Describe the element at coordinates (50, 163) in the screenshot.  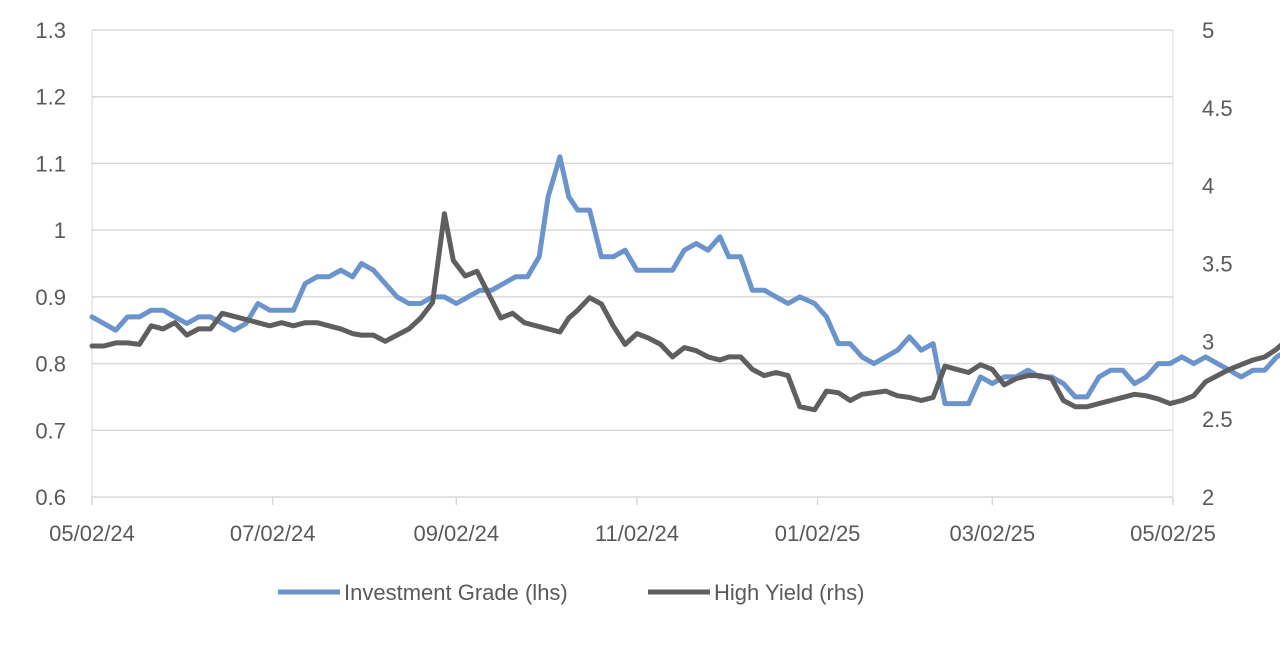
I see `left-tick-label: 1.1` at that location.